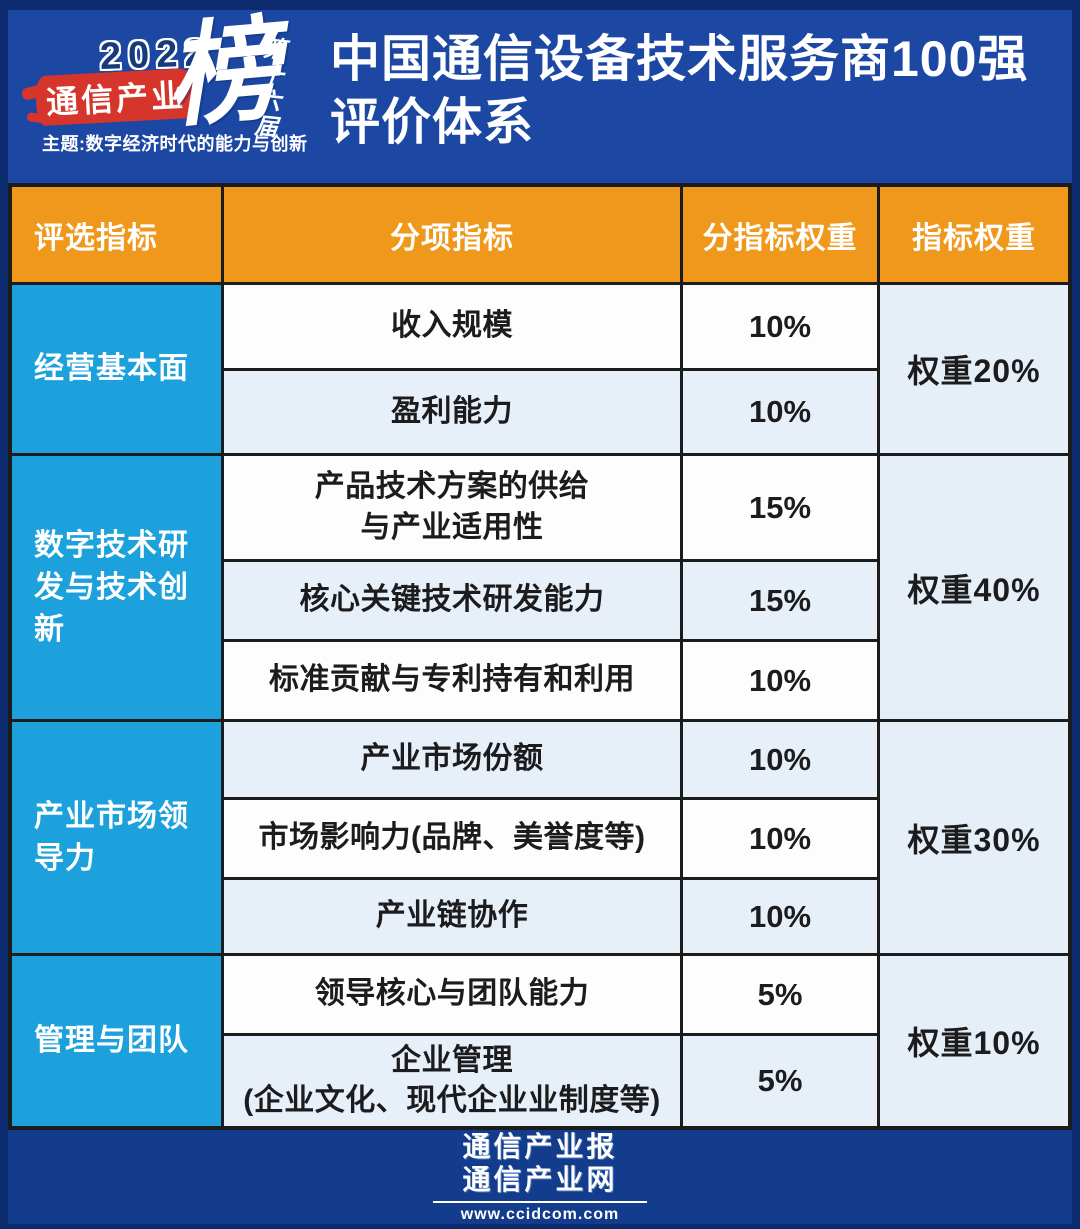  What do you see at coordinates (452, 1081) in the screenshot?
I see `indicator-cell: 企业管理 (企业文化、现代企业业制度等)` at bounding box center [452, 1081].